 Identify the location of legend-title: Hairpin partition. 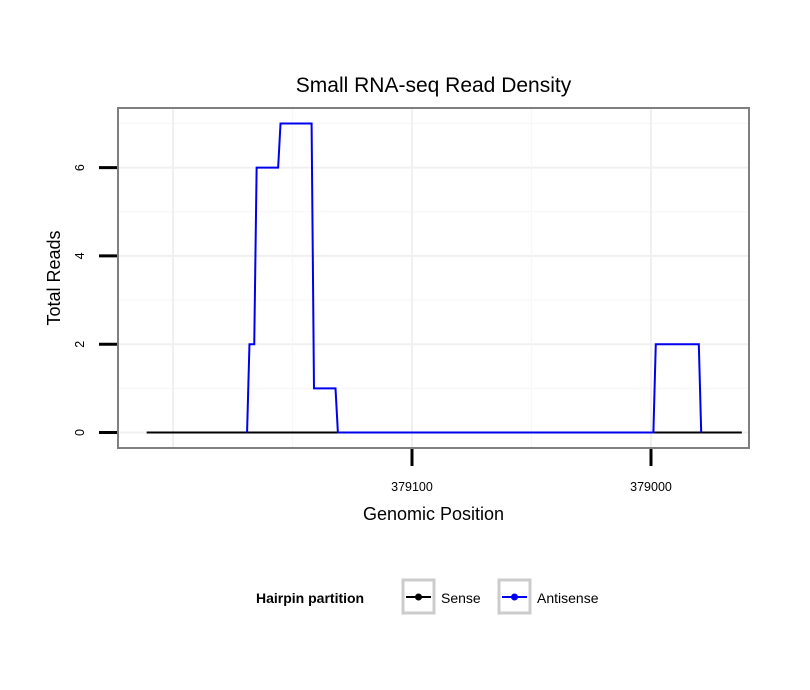
(310, 598).